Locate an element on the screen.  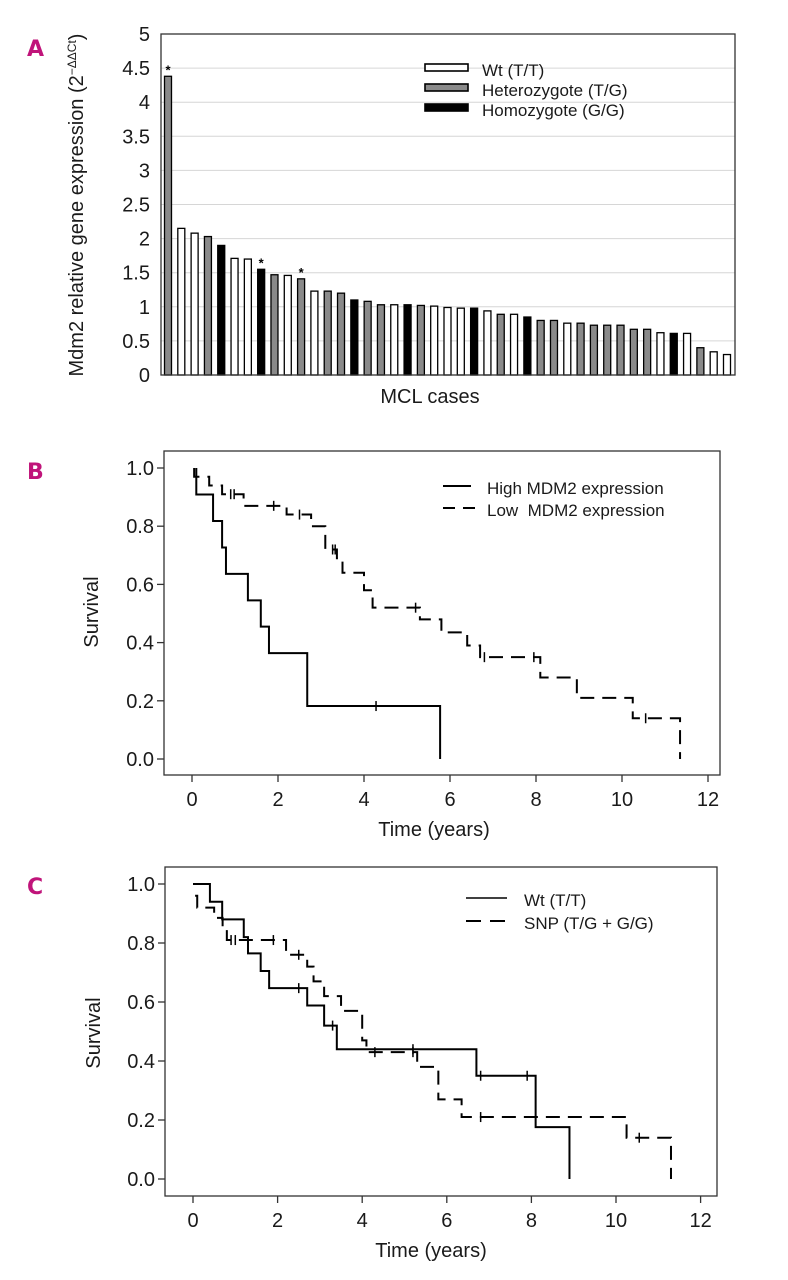
y-tick-label: 1.5 is located at coordinates (136, 274).